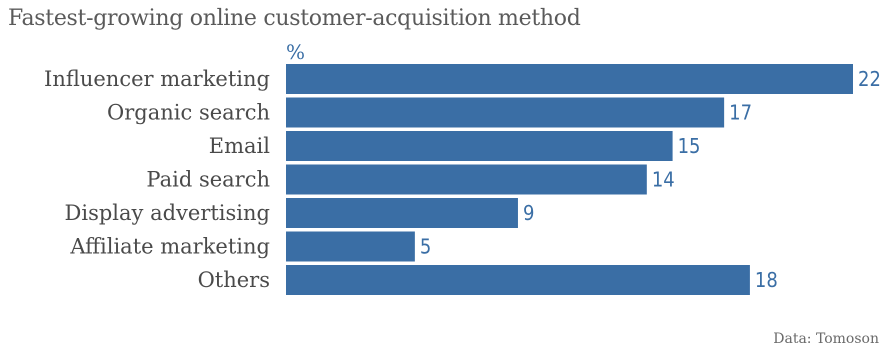  I want to click on category-label: Paid search, so click(208, 180).